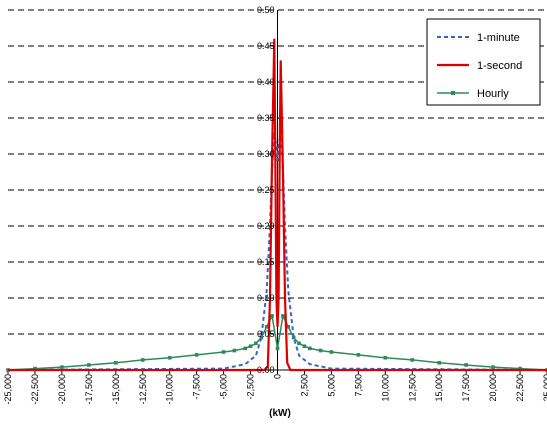 This screenshot has width=547, height=425. I want to click on legend-label: 1-second, so click(499, 66).